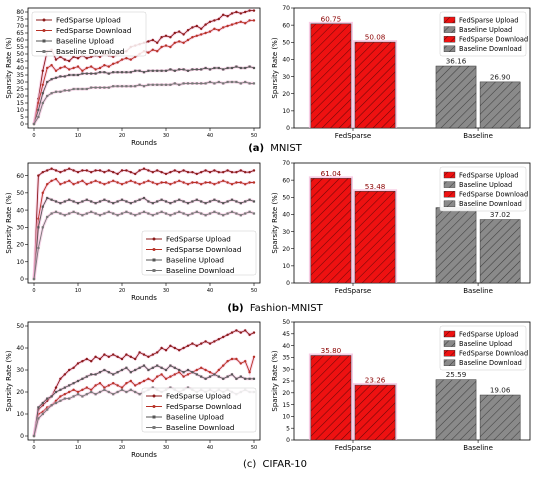  What do you see at coordinates (144, 298) in the screenshot?
I see `x-axis-label: Rounds` at bounding box center [144, 298].